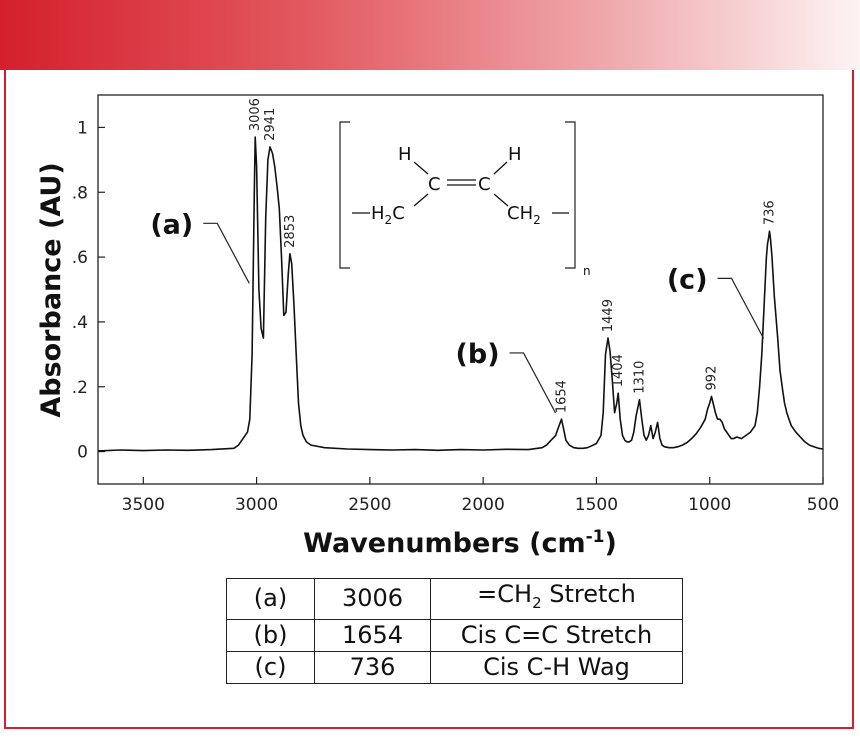 The width and height of the screenshot is (860, 738). I want to click on bracket-left, so click(344, 195).